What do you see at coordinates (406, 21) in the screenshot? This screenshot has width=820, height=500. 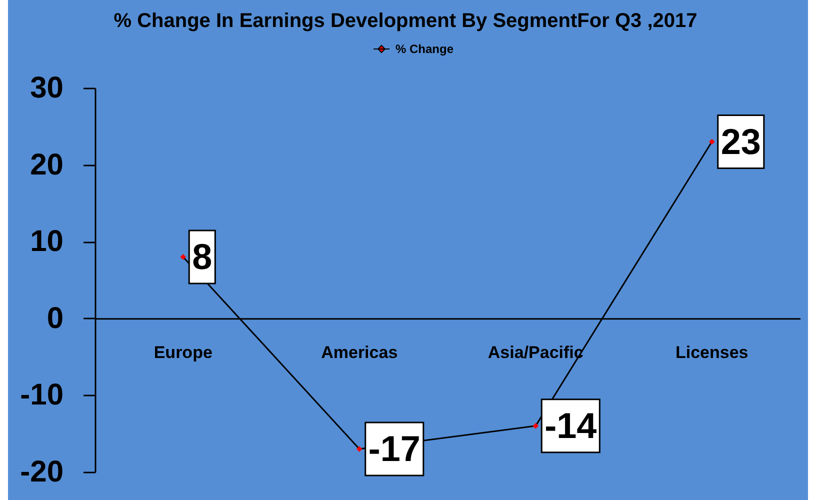 I see `chart-title: % Change In Earnings Development By SegmentFor Q3 ,2017` at bounding box center [406, 21].